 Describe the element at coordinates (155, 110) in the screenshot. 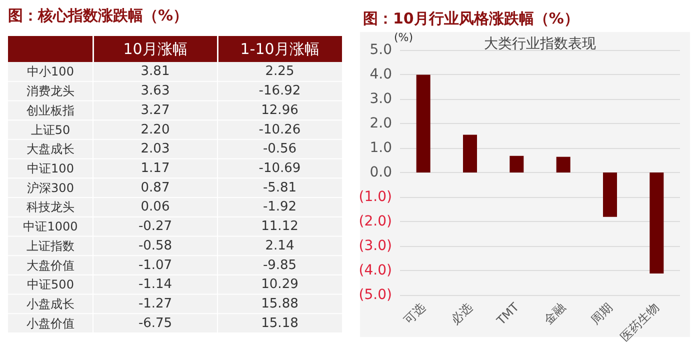

I see `data-label: 3.27` at that location.